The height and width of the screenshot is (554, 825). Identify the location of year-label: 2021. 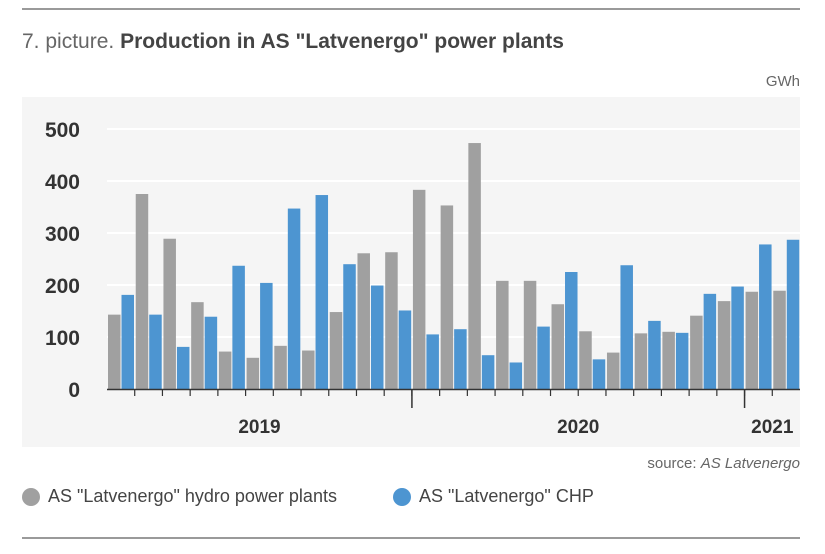
(772, 427).